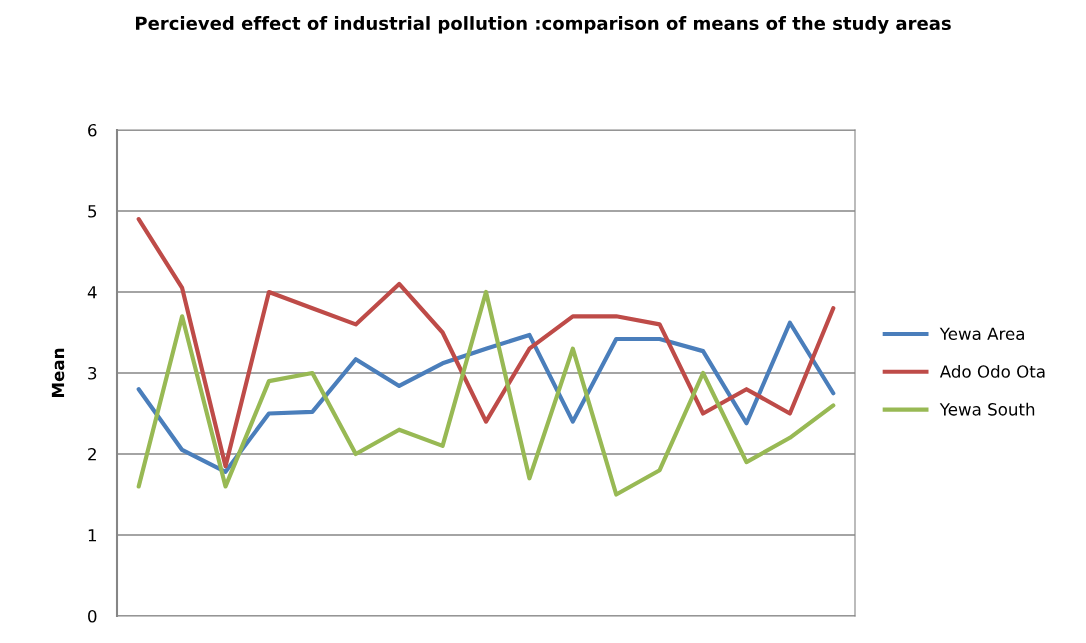  What do you see at coordinates (92, 292) in the screenshot?
I see `y-tick-label: 4` at bounding box center [92, 292].